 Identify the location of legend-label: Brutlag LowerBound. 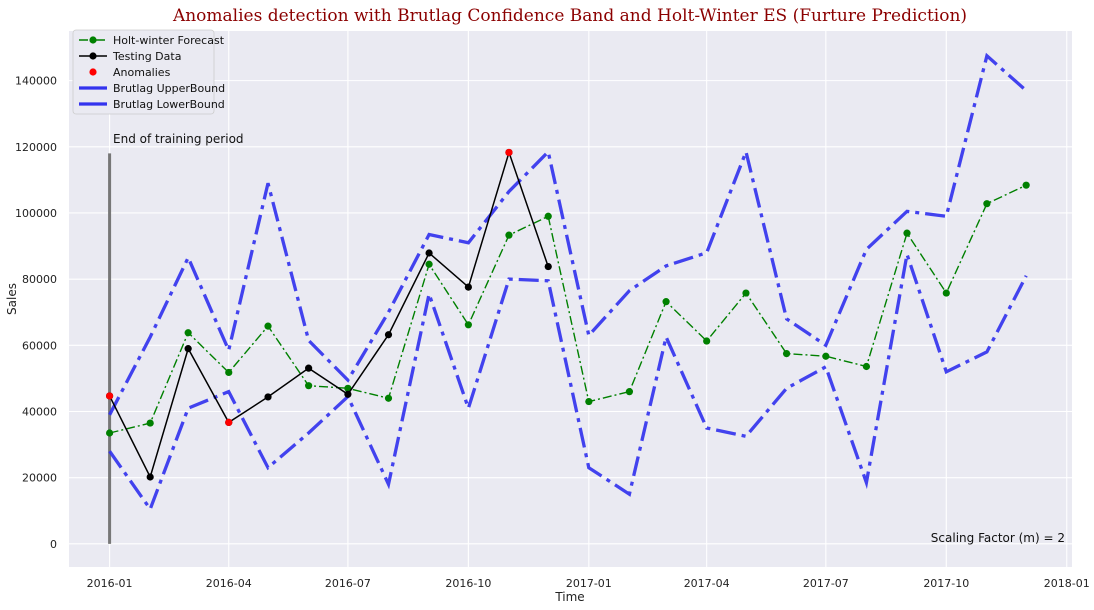
(169, 104).